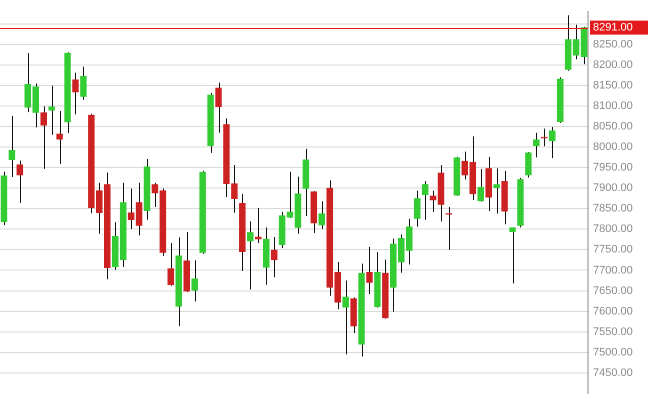  I want to click on y-tick-label: 8050.00, so click(613, 126).